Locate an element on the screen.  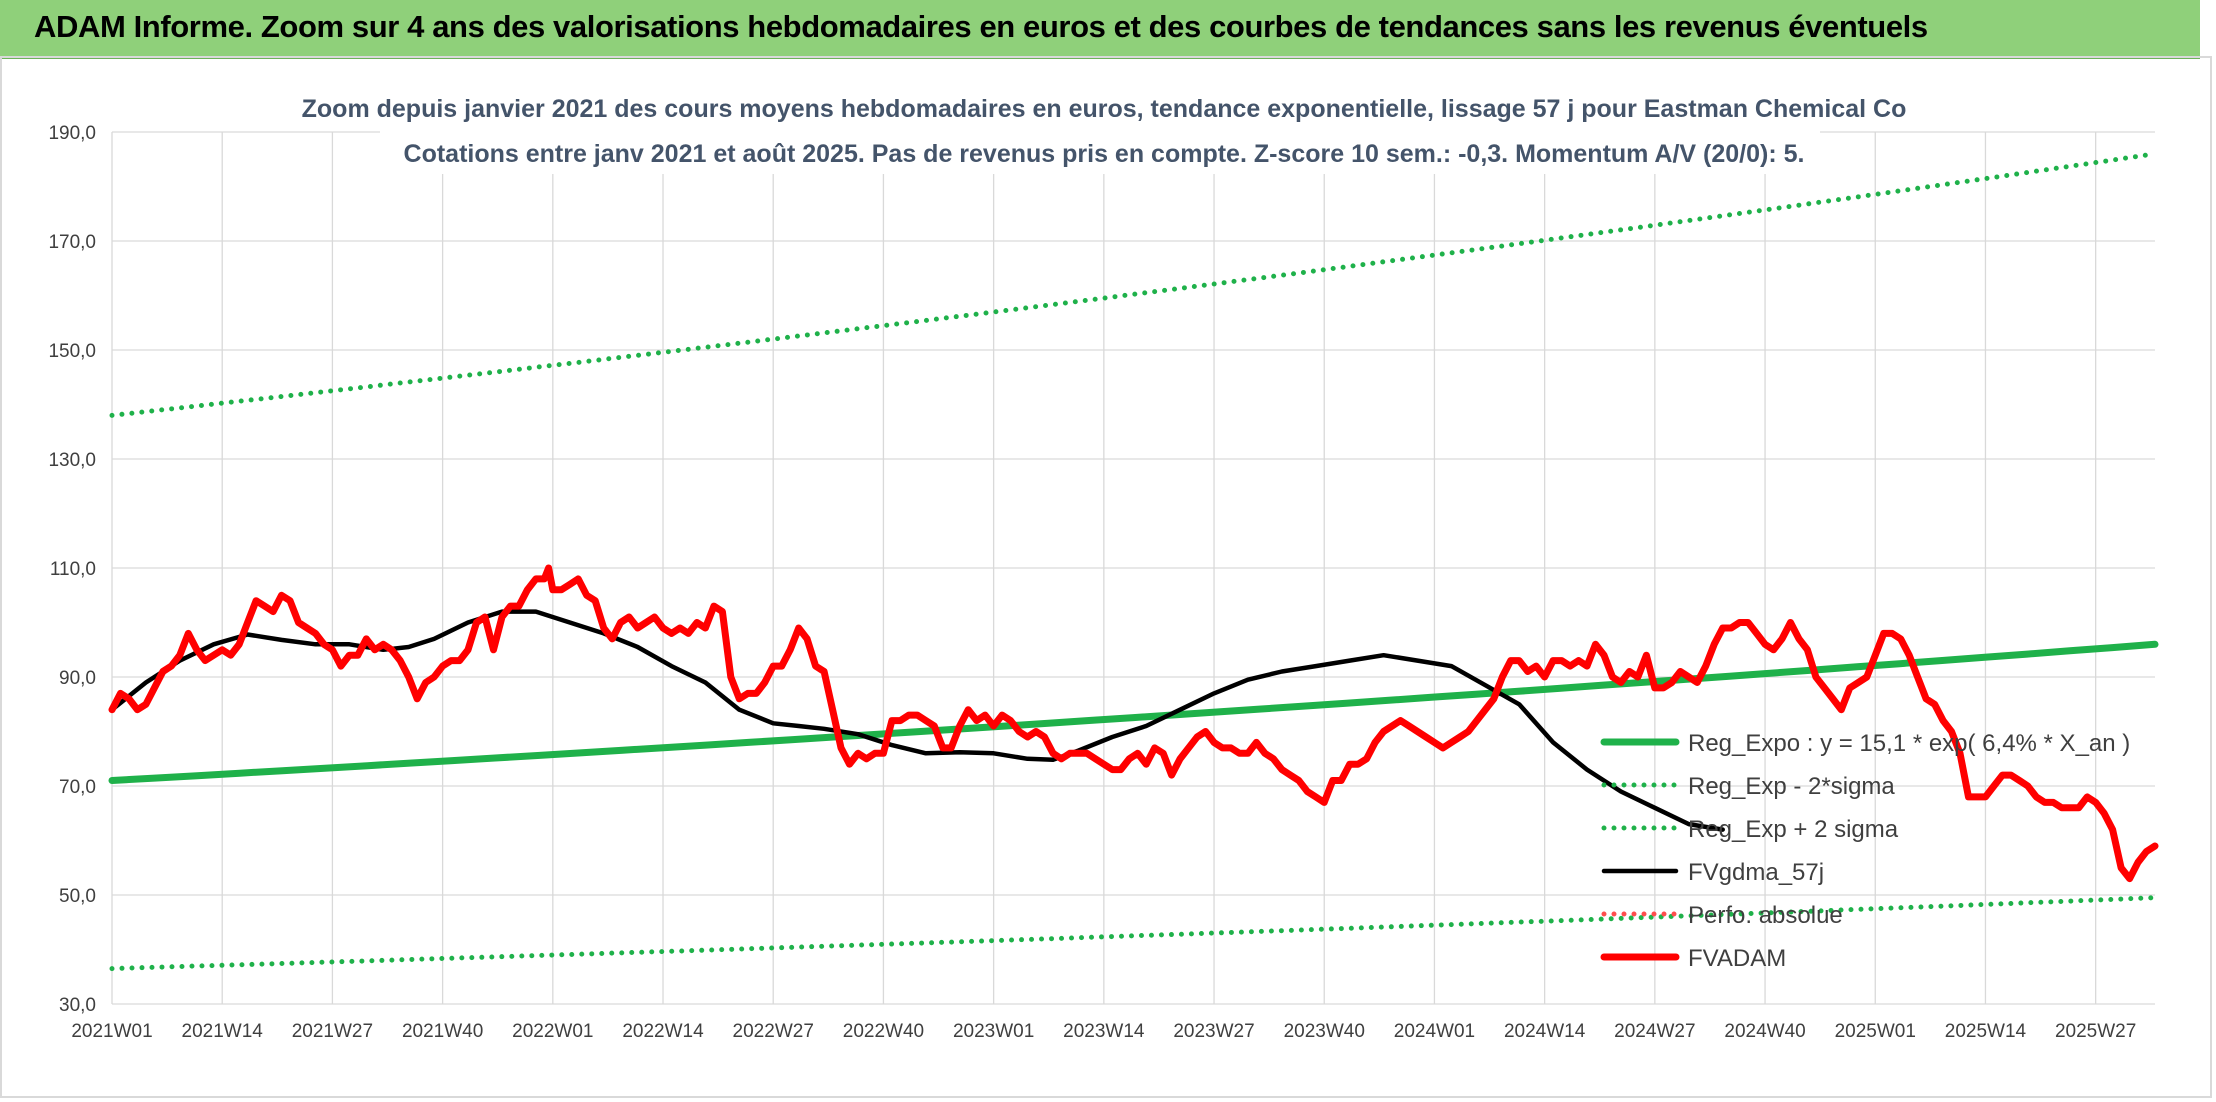
legend-label-5: FVADAM is located at coordinates (1737, 958).